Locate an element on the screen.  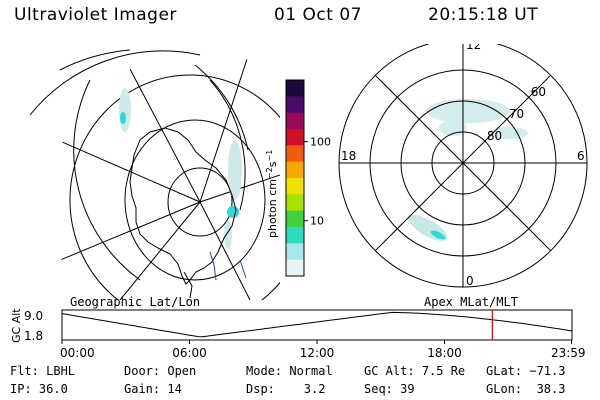
info-field: GLon: 38.3 is located at coordinates (526, 389).